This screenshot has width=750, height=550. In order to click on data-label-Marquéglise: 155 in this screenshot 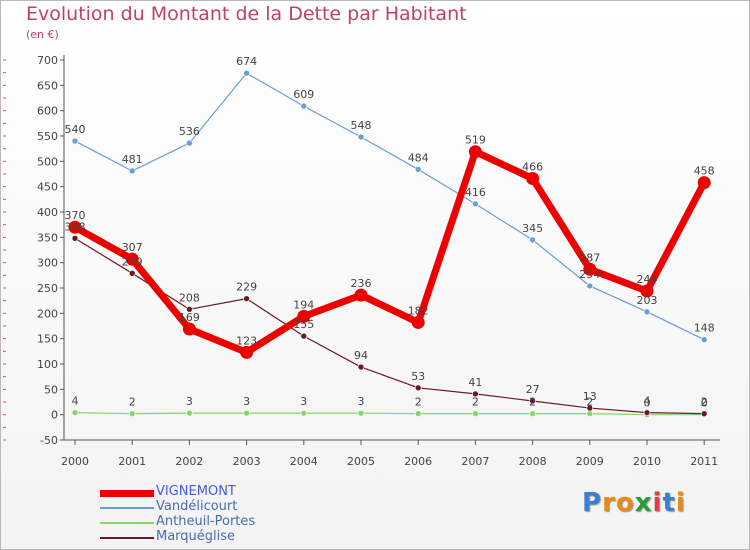, I will do `click(303, 324)`.